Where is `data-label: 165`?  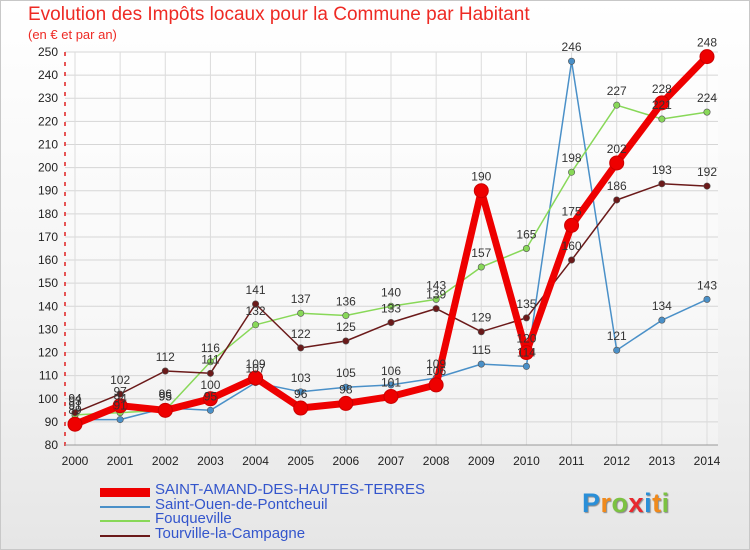 data-label: 165 is located at coordinates (526, 235).